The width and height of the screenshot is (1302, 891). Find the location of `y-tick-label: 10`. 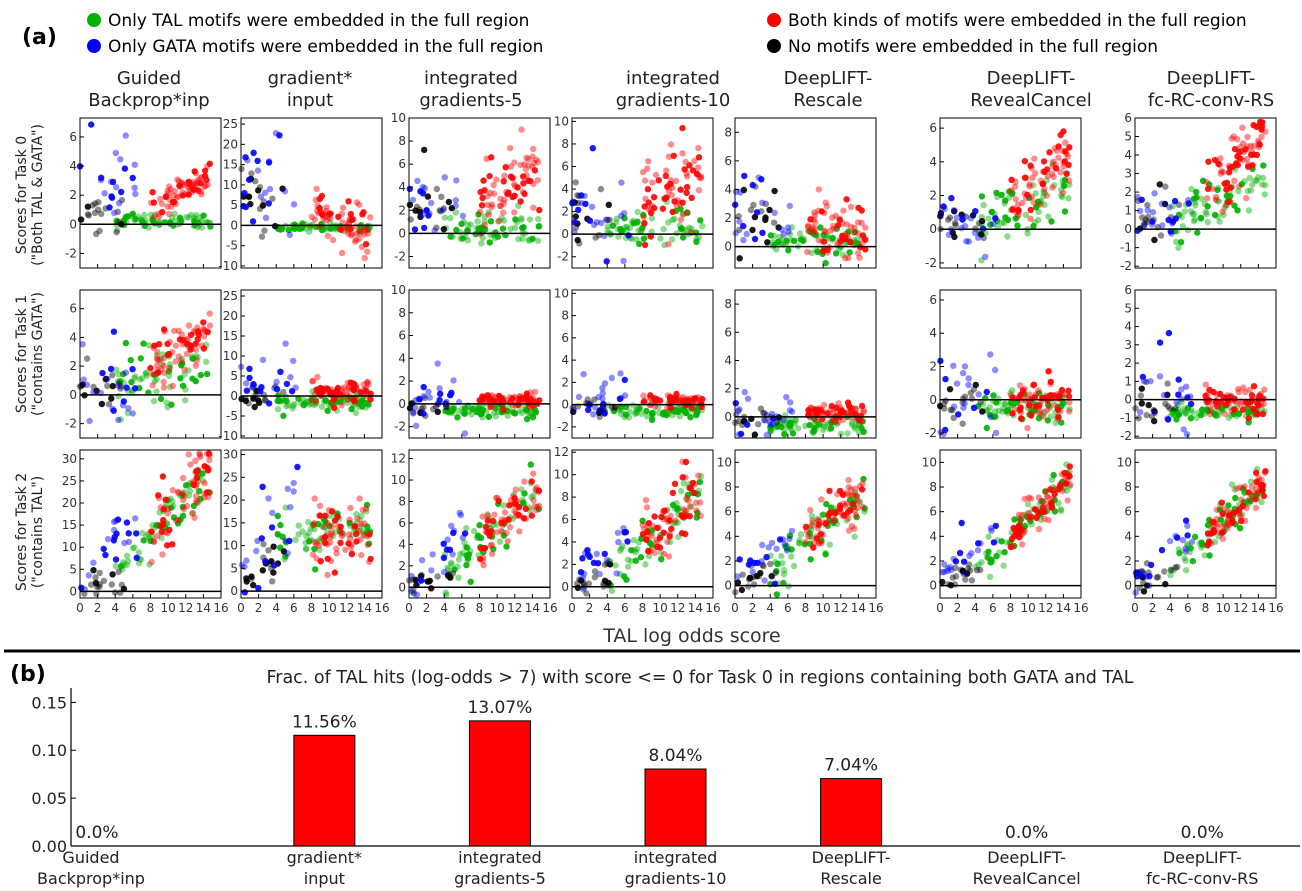

y-tick-label: 10 is located at coordinates (230, 185).